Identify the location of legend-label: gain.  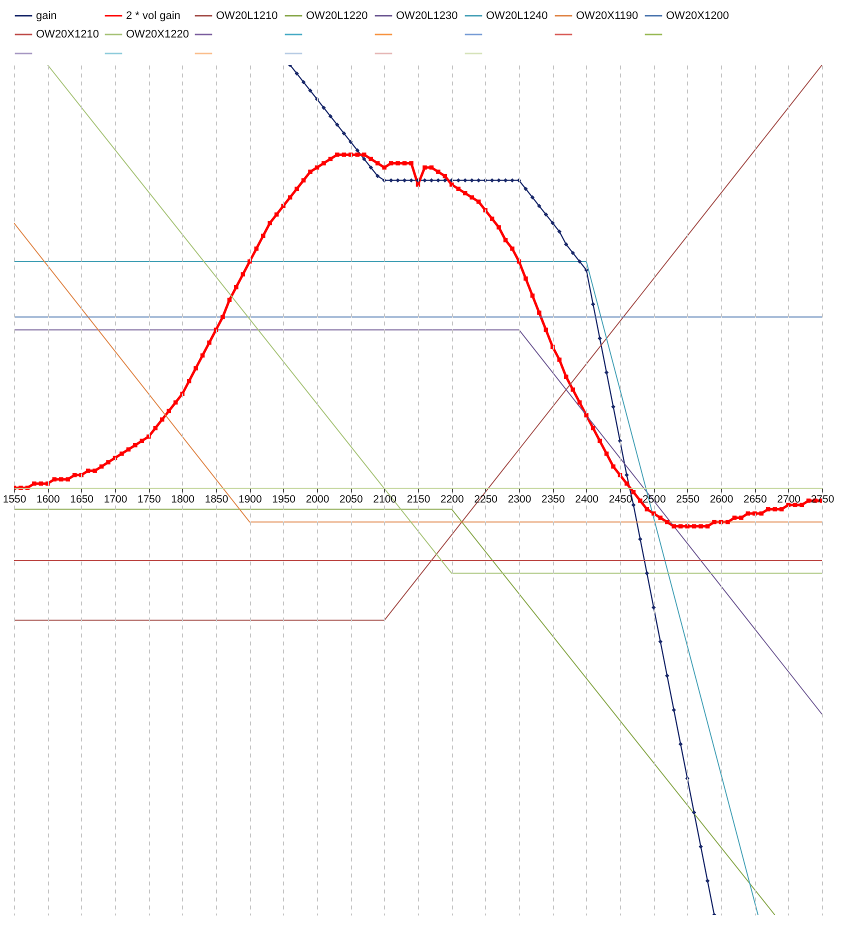
(46, 16).